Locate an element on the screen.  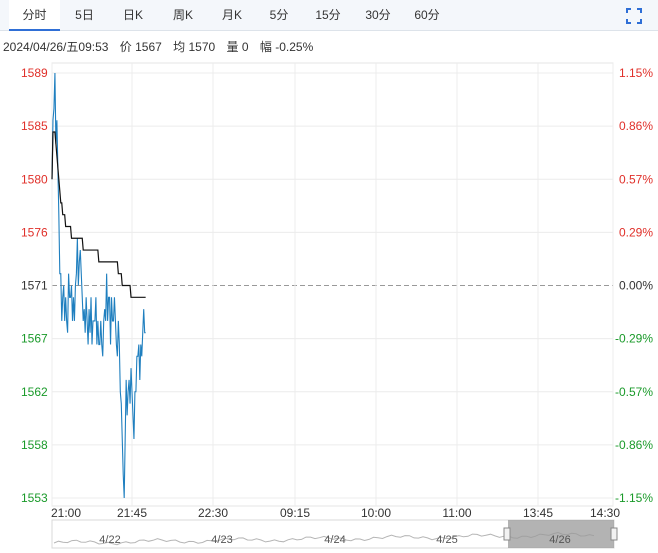
info-datetime: 2024/04/26/五09:53 is located at coordinates (56, 47).